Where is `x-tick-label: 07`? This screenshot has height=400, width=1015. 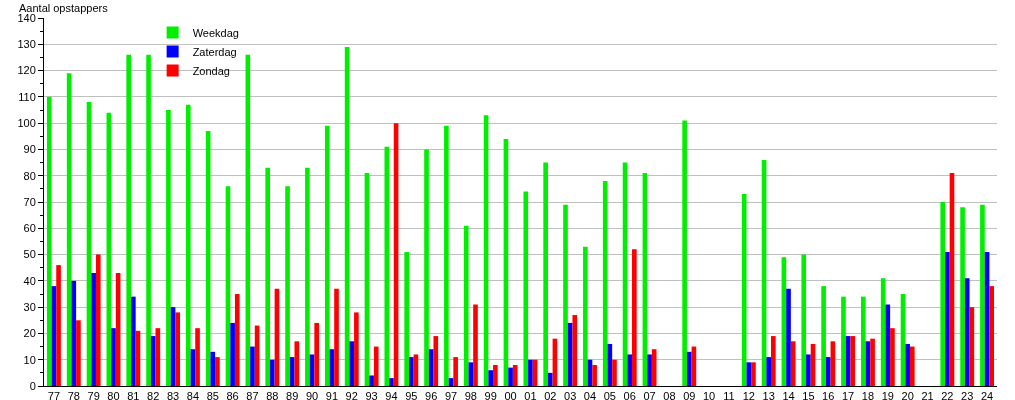 x-tick-label: 07 is located at coordinates (649, 395).